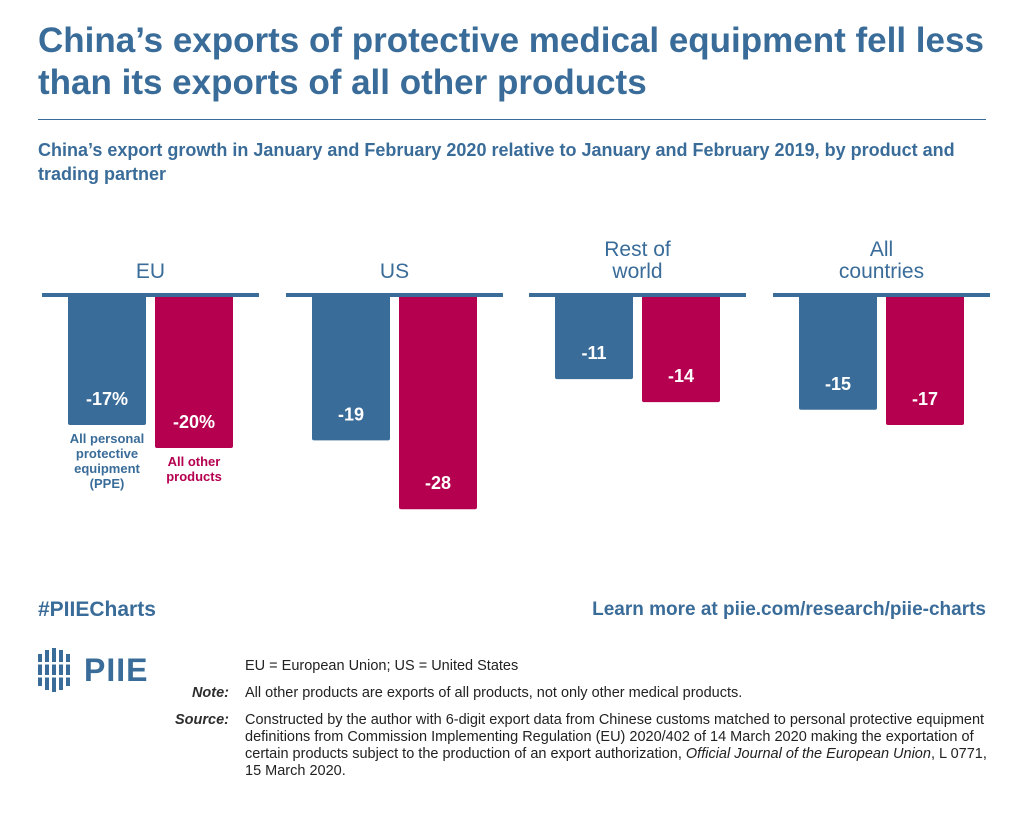 The image size is (1024, 831). Describe the element at coordinates (107, 461) in the screenshot. I see `series-label-ppe: All personal protective equipment (PPE)` at that location.